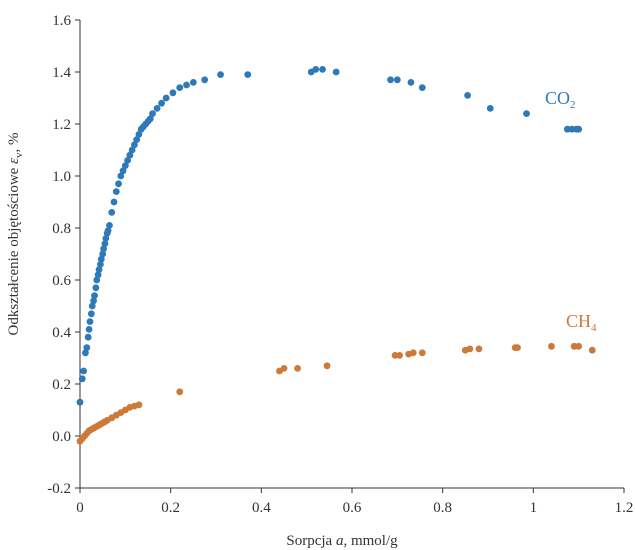 The height and width of the screenshot is (550, 635). I want to click on y-axis-title: Odkształcenie objętościowe εv, %, so click(15, 233).